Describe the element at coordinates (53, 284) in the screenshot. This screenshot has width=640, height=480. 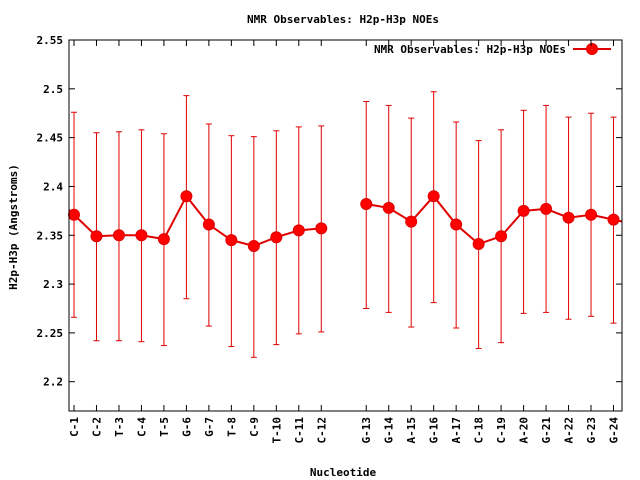
I see `y-tick-label: 2.3` at that location.